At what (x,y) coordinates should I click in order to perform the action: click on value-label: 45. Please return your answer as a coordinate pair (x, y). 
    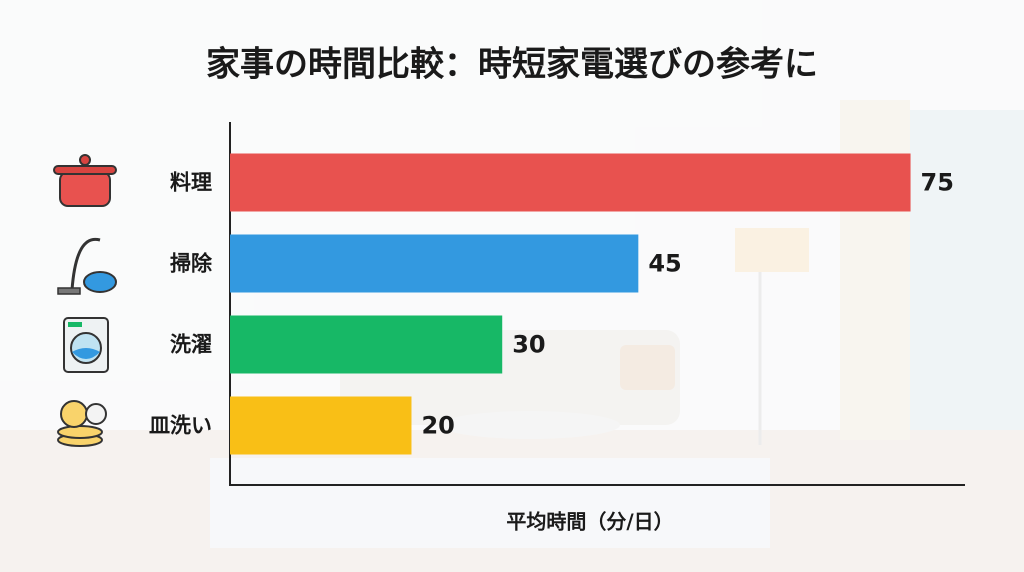
    Looking at the image, I should click on (664, 264).